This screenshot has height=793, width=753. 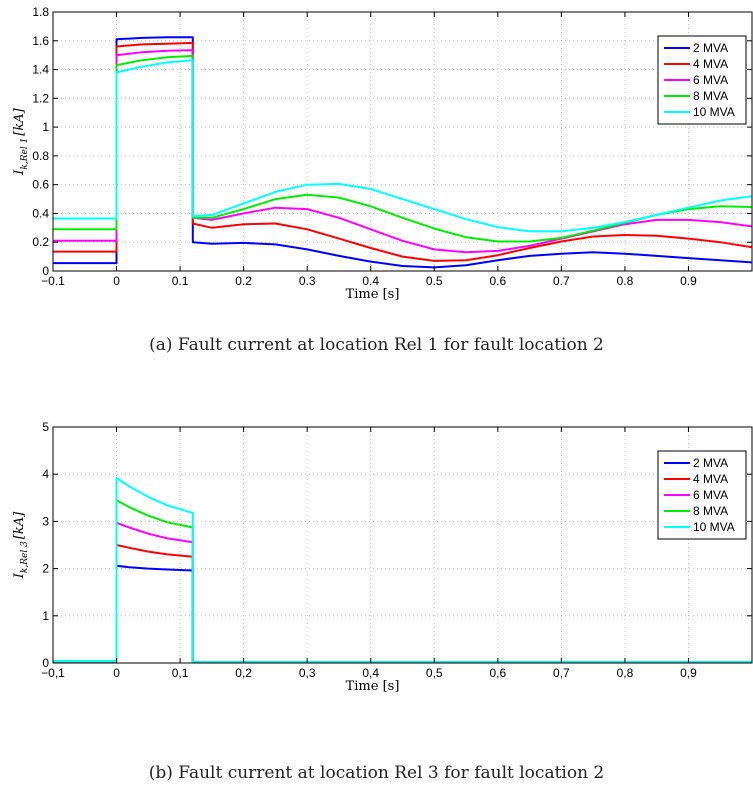 What do you see at coordinates (561, 673) in the screenshot?
I see `x-tick-label: 0,7` at bounding box center [561, 673].